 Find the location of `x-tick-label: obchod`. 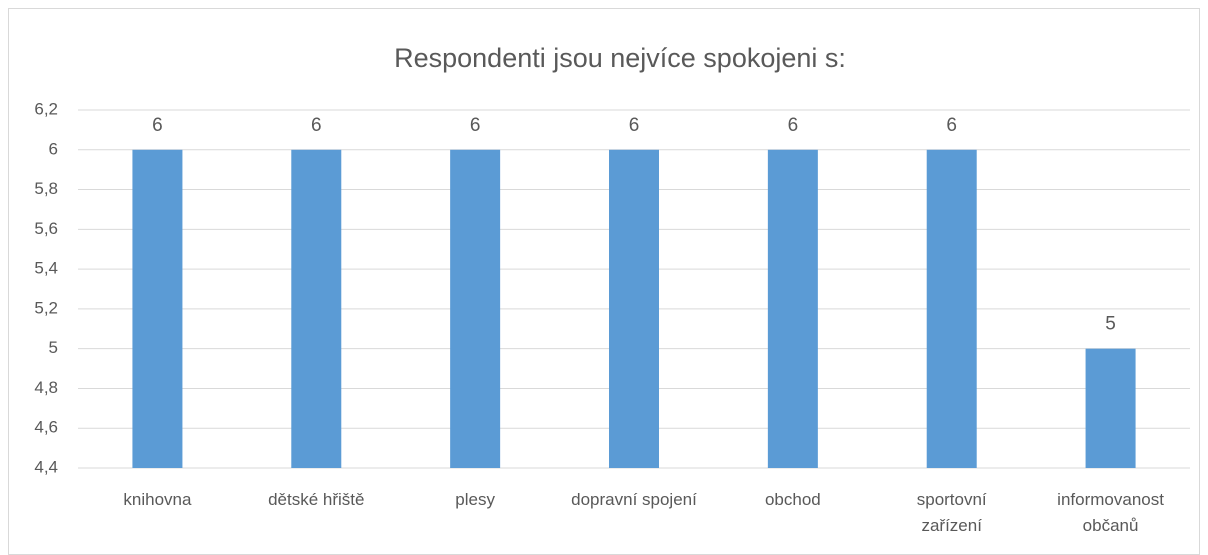

x-tick-label: obchod is located at coordinates (792, 499).